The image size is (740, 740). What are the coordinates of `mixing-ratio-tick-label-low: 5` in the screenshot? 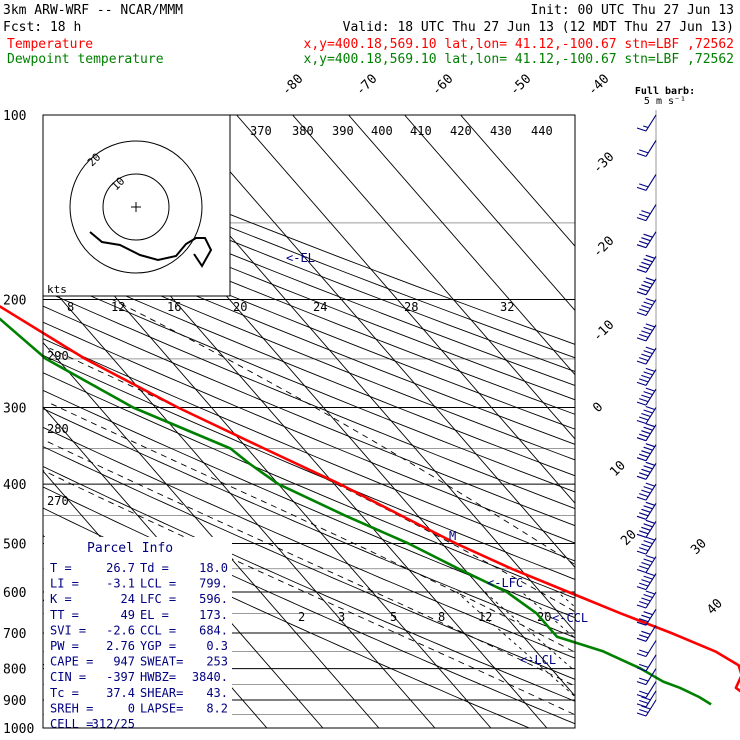 It's located at (393, 617).